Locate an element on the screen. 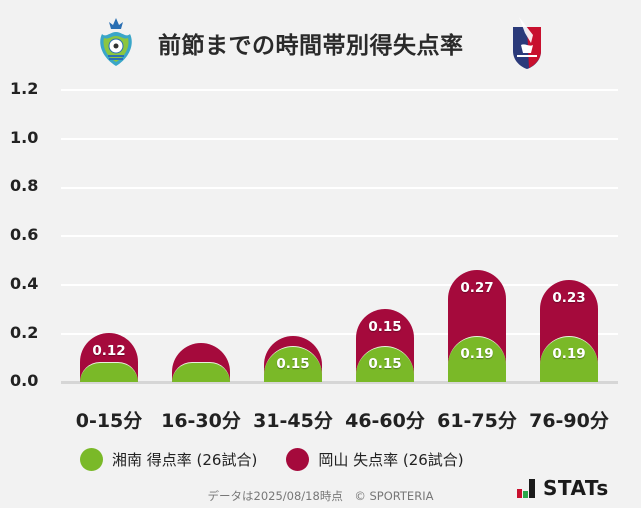  y-tick-label: 0.4 is located at coordinates (24, 283).